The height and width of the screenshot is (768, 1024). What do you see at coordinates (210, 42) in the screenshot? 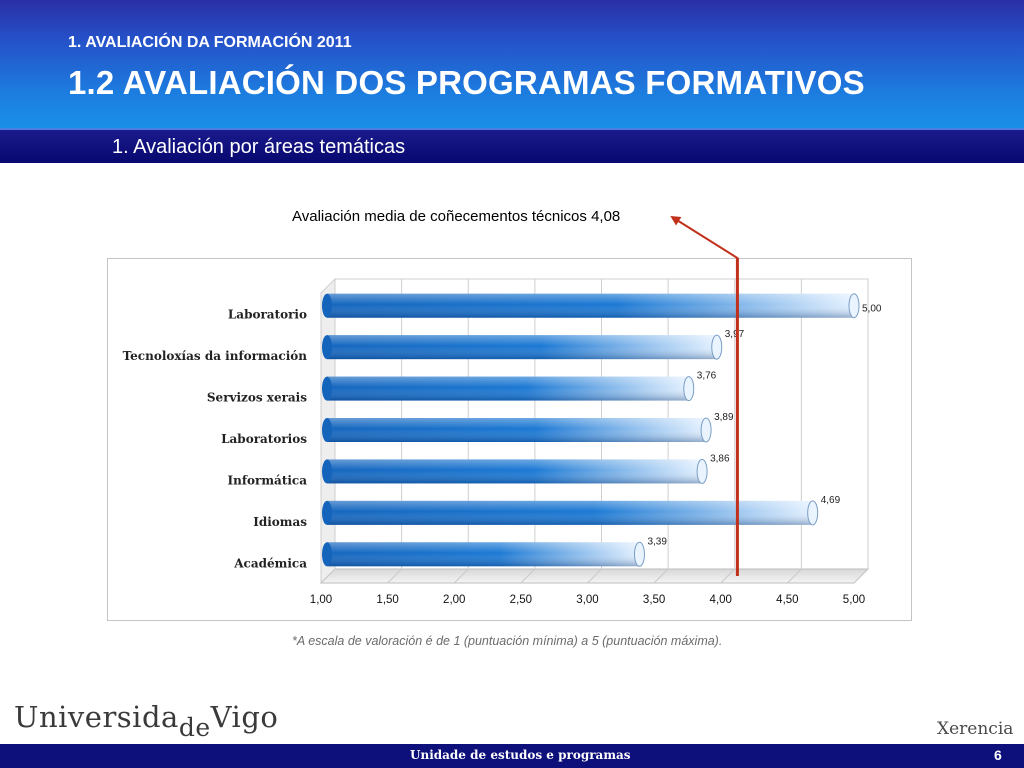
I see `section-label: 1. AVALIACIÓN DA FORMACIÓN 2011` at bounding box center [210, 42].